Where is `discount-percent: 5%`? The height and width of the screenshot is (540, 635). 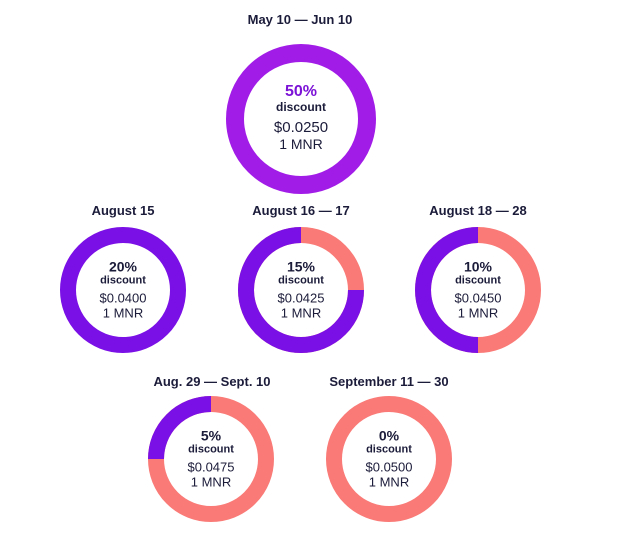 discount-percent: 5% is located at coordinates (211, 435).